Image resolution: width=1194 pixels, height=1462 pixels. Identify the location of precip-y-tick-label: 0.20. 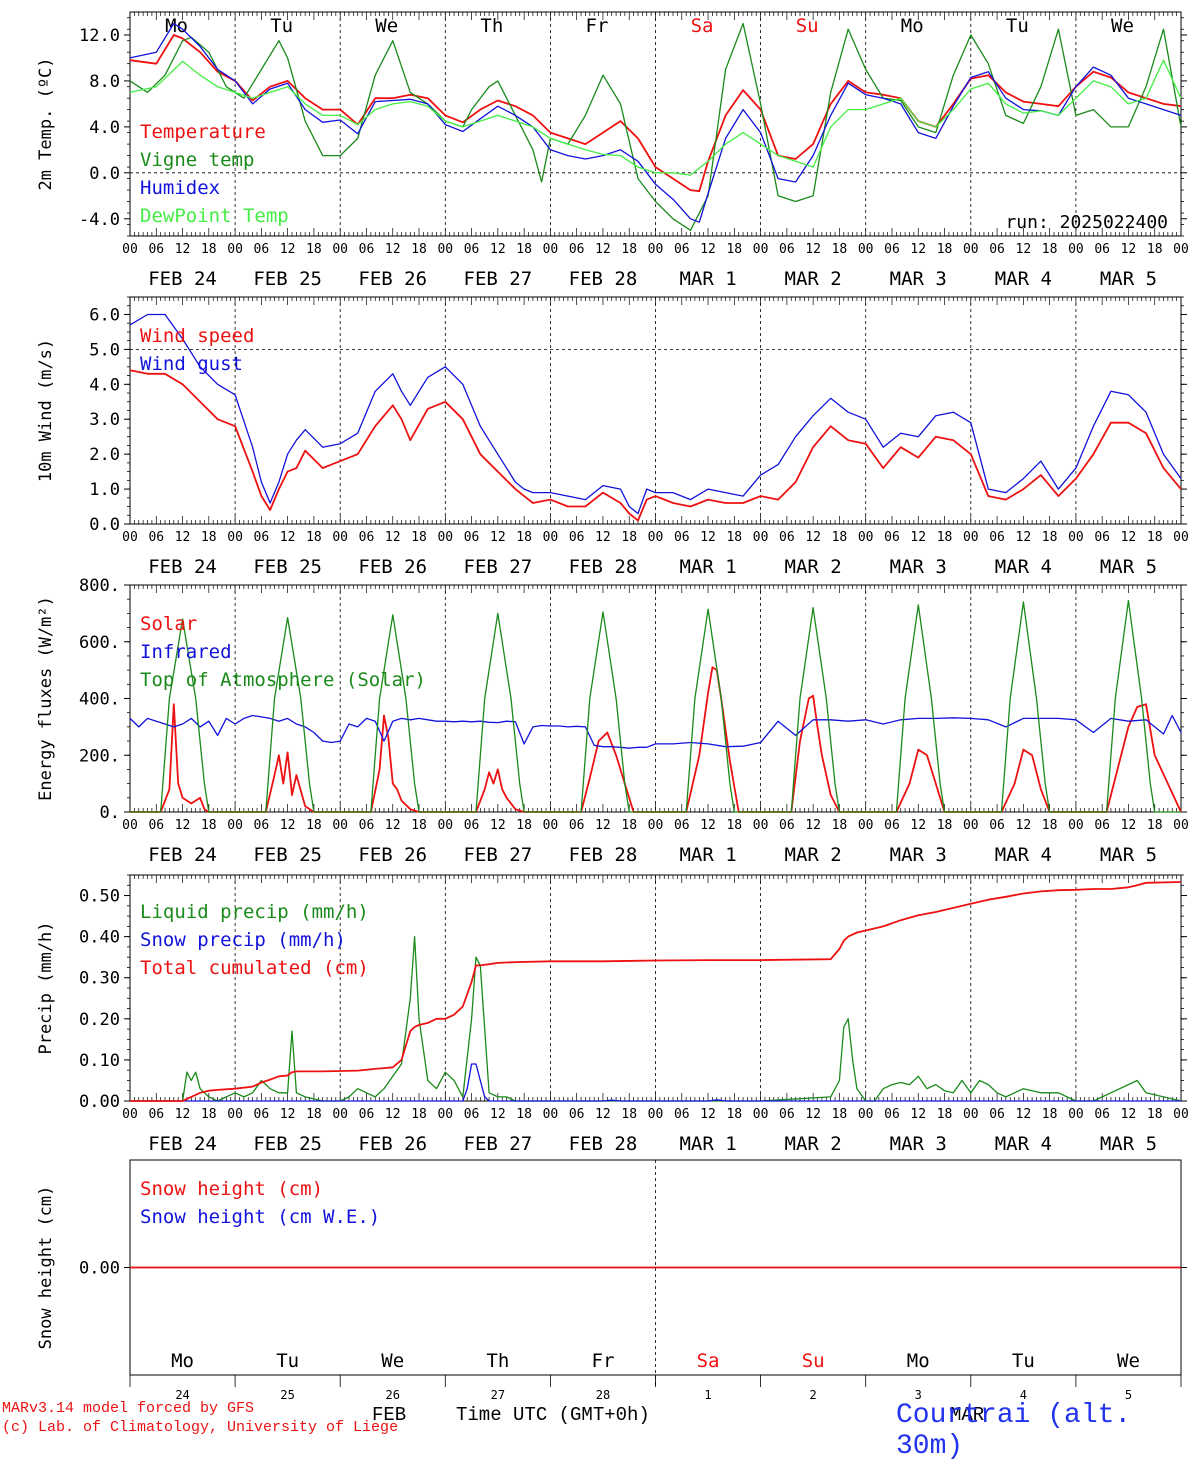
(99, 1020).